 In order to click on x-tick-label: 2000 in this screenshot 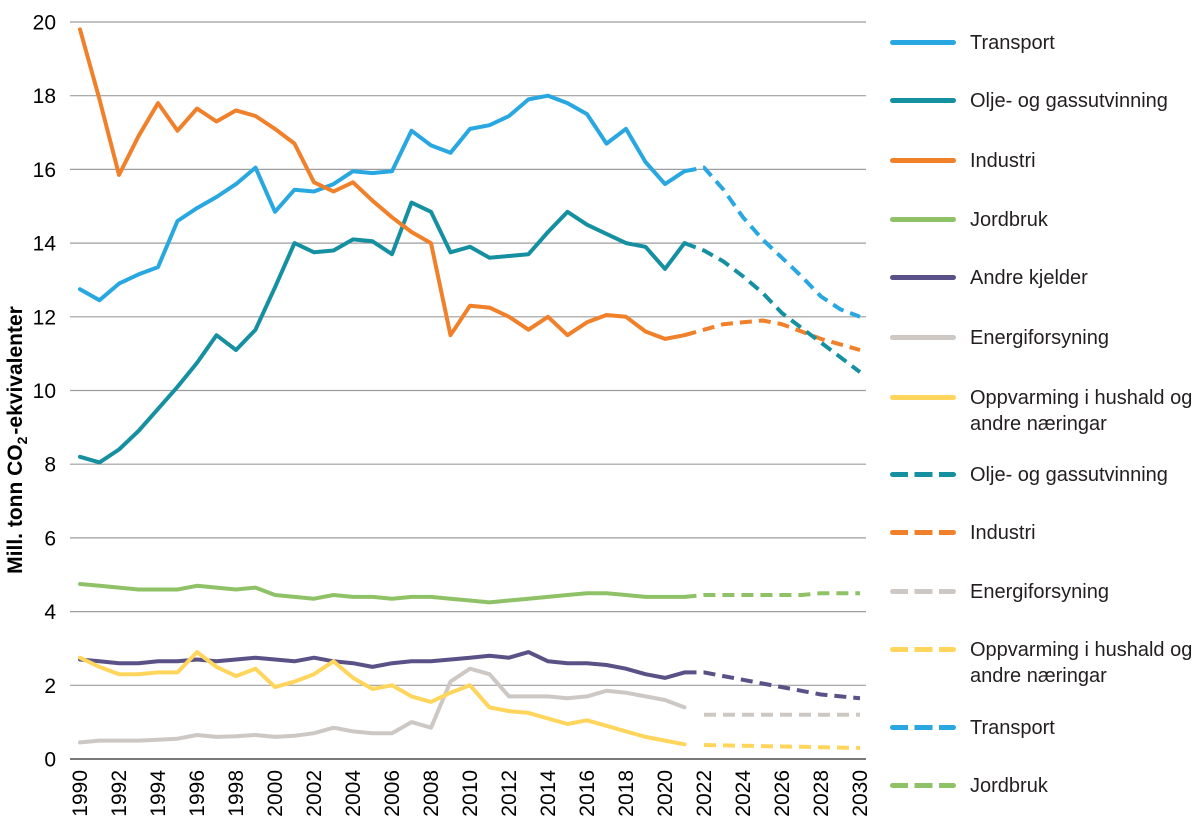, I will do `click(275, 793)`.